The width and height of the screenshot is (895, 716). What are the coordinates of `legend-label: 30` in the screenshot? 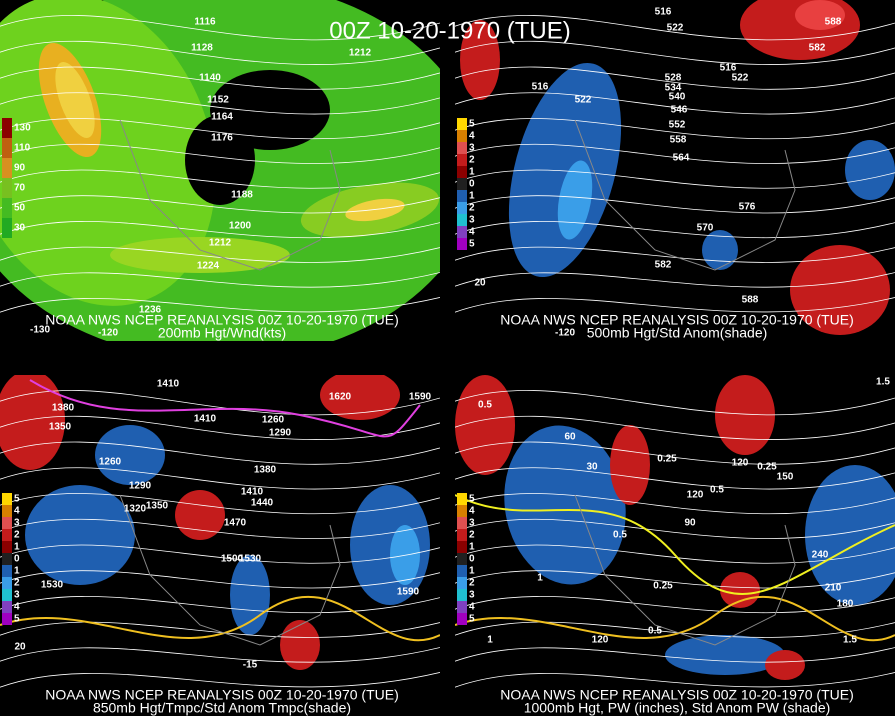 It's located at (20, 228).